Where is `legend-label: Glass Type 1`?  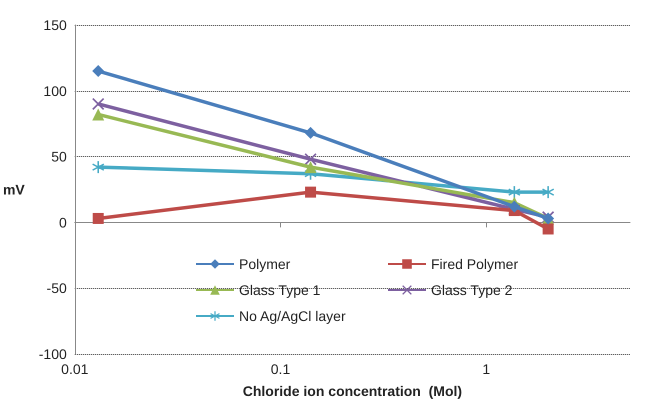 legend-label: Glass Type 1 is located at coordinates (280, 290).